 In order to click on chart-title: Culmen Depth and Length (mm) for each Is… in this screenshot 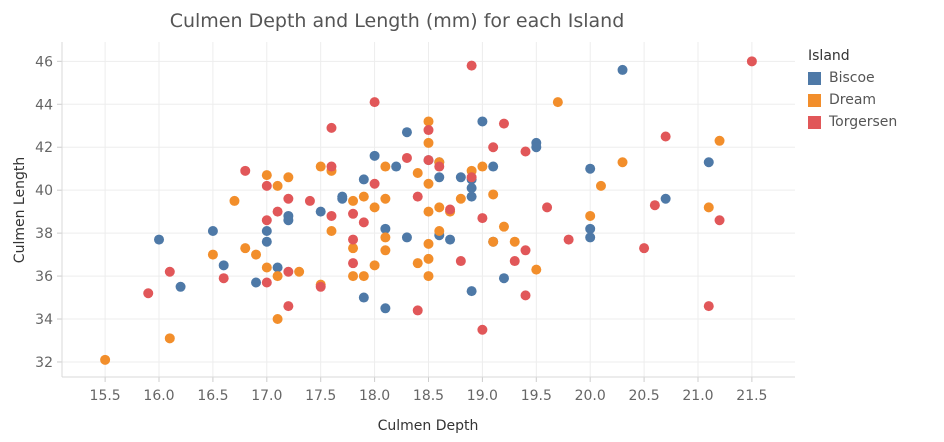, I will do `click(397, 21)`.